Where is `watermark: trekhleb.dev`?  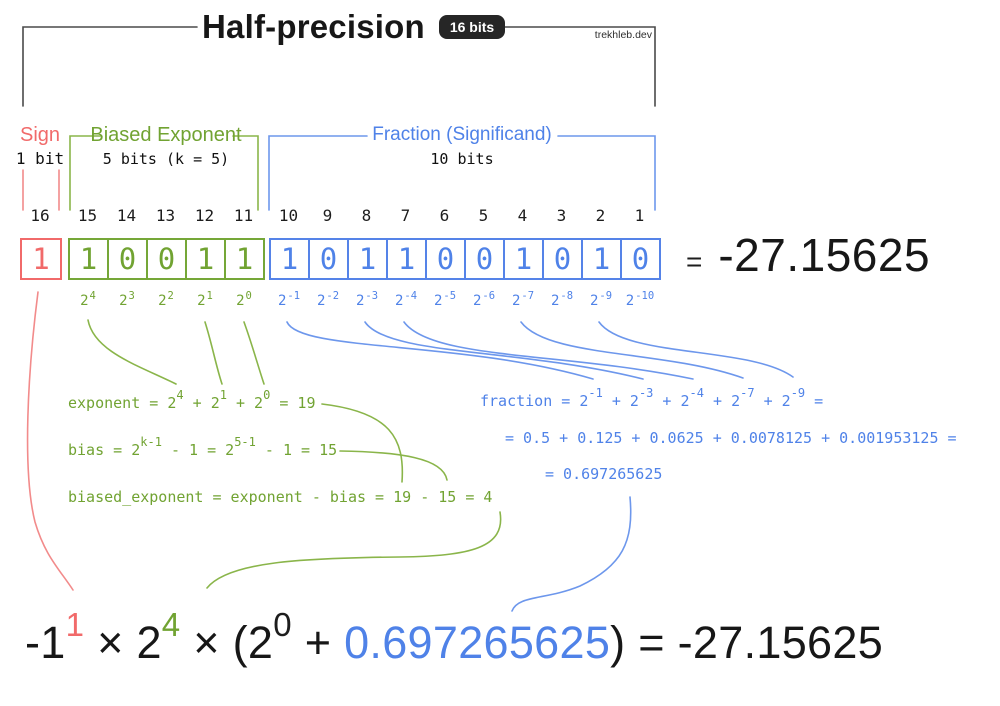
watermark: trekhleb.dev is located at coordinates (623, 35).